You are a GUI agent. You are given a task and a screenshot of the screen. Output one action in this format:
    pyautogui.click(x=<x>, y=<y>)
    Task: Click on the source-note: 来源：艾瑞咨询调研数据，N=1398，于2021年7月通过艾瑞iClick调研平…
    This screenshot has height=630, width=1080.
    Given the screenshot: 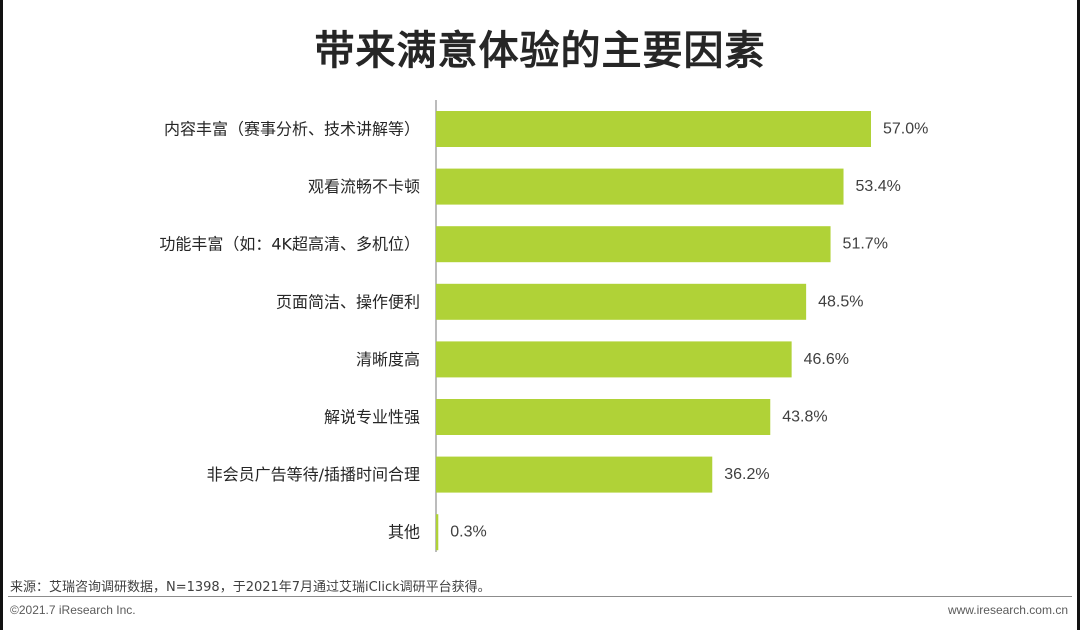 What is the action you would take?
    pyautogui.click(x=250, y=587)
    